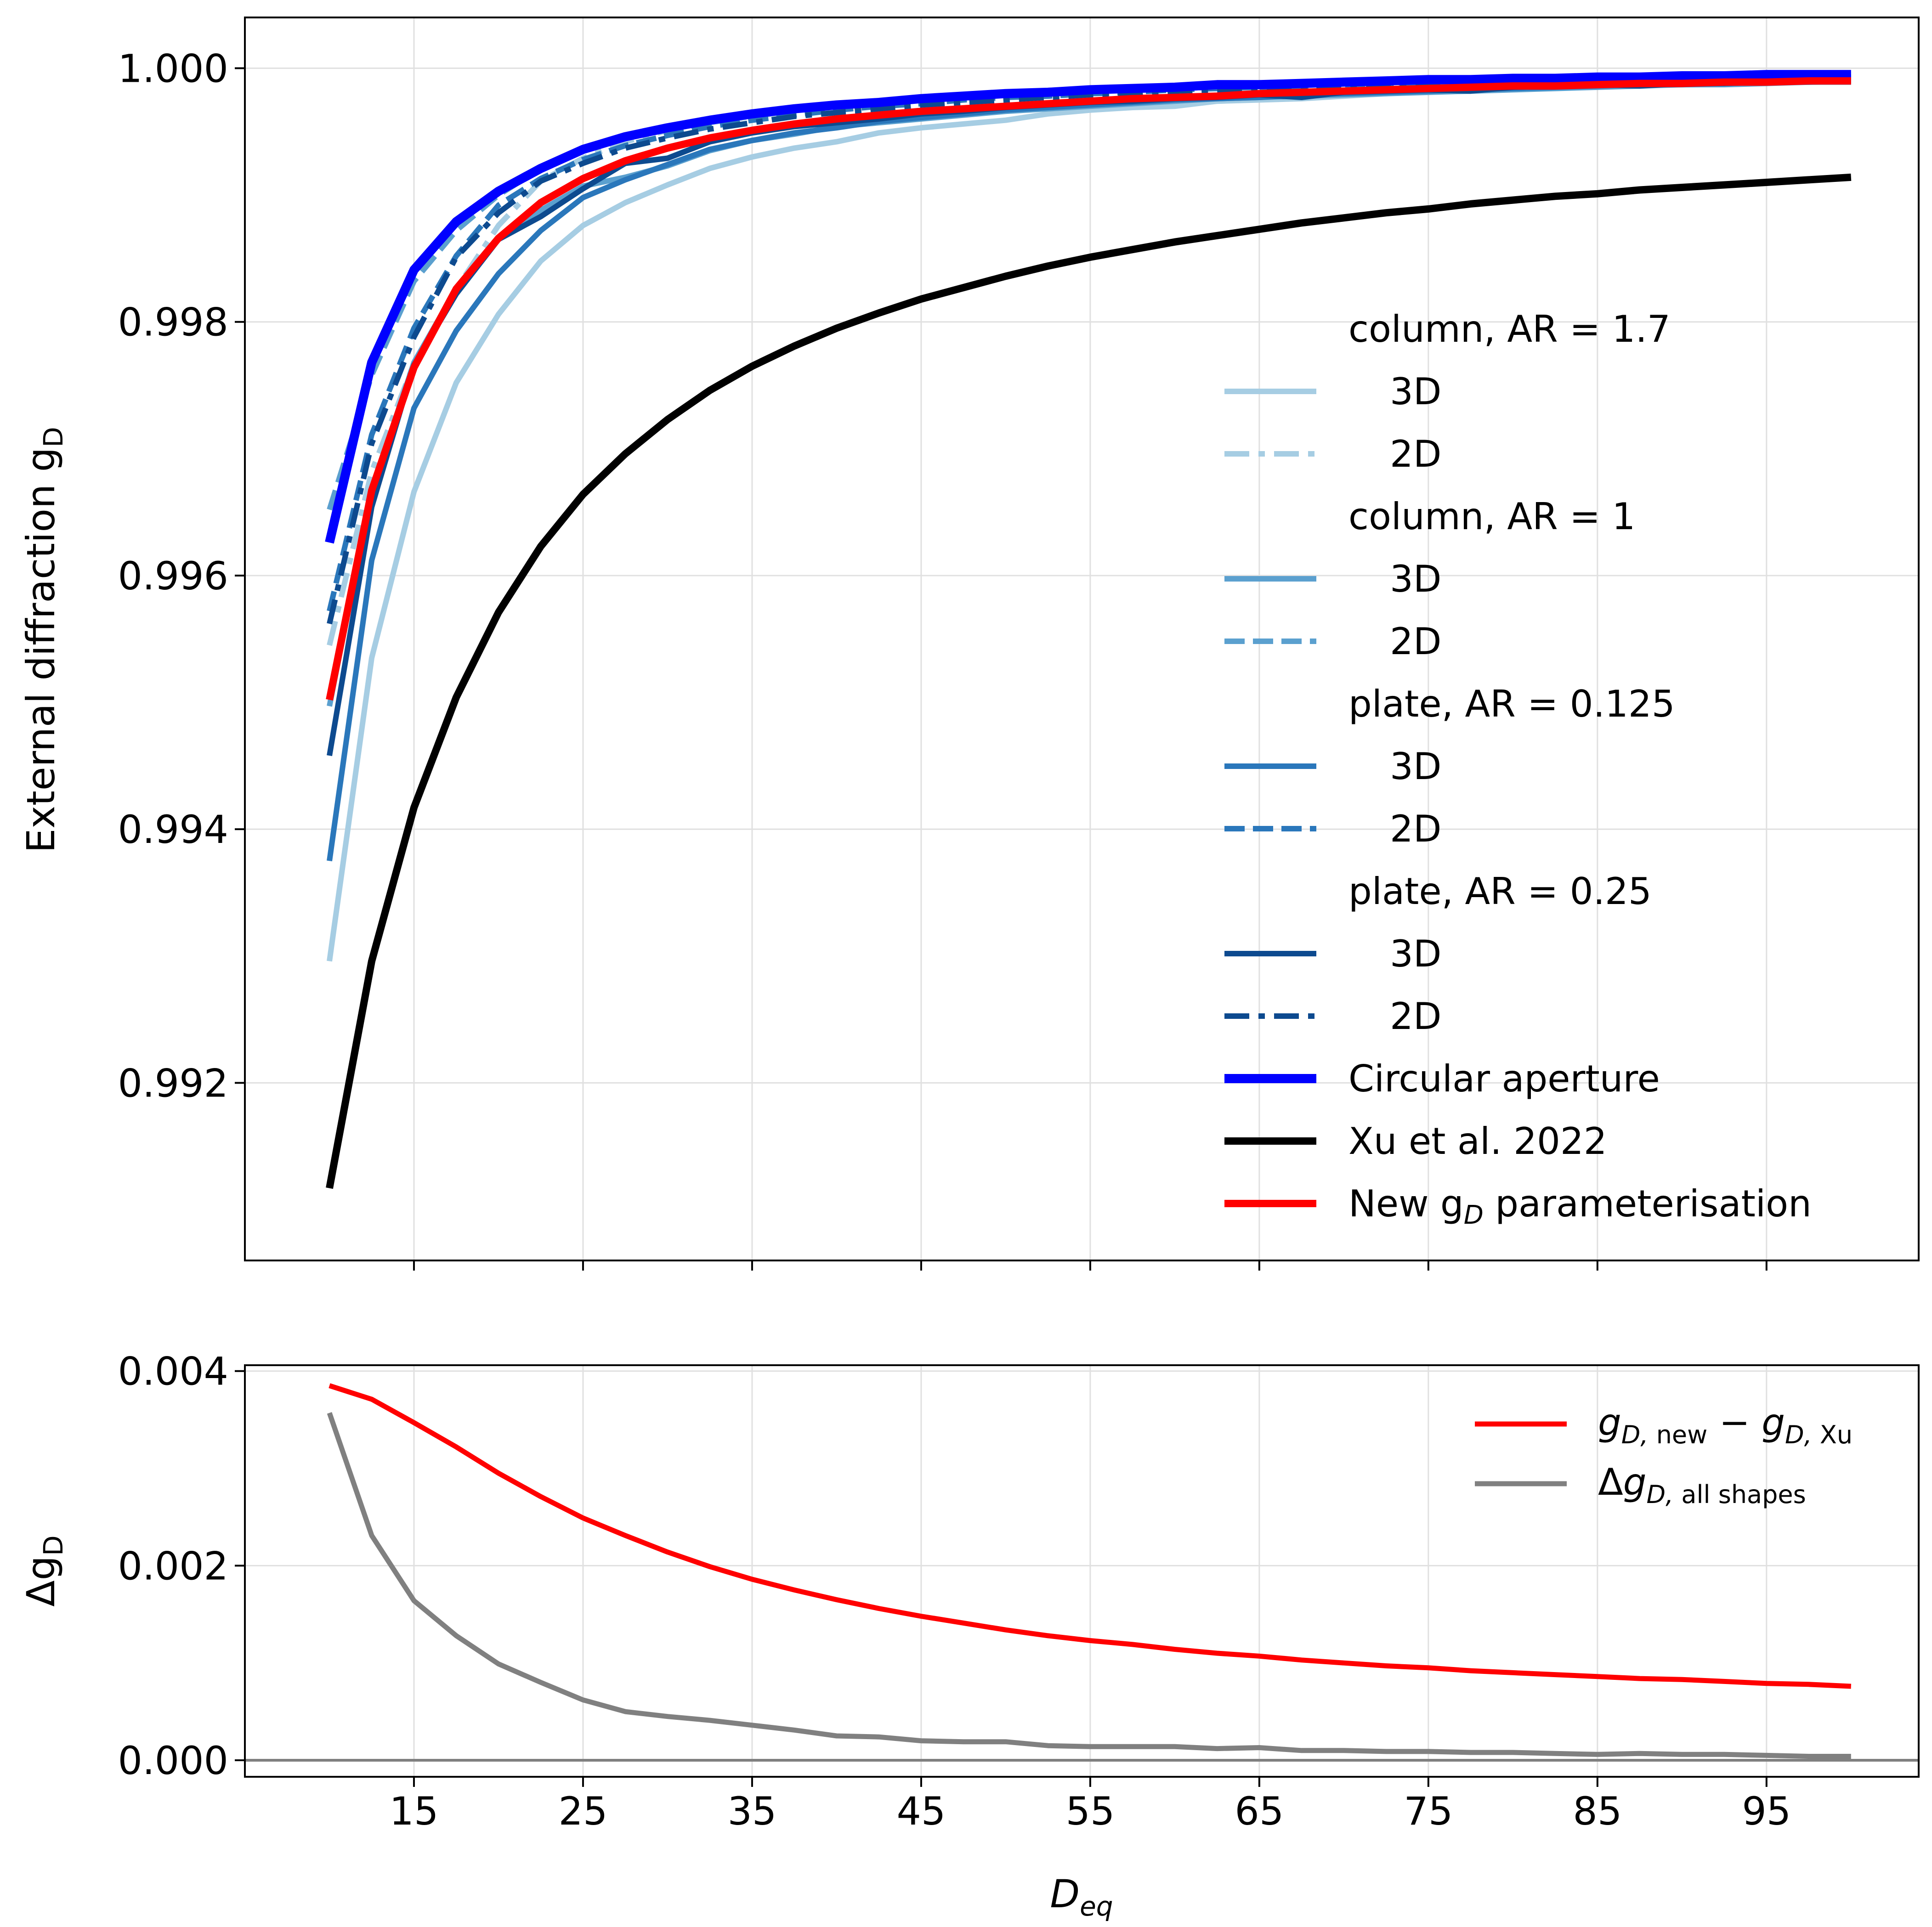  Describe the element at coordinates (1491, 516) in the screenshot. I see `legend-group-title: column, AR = 1` at that location.